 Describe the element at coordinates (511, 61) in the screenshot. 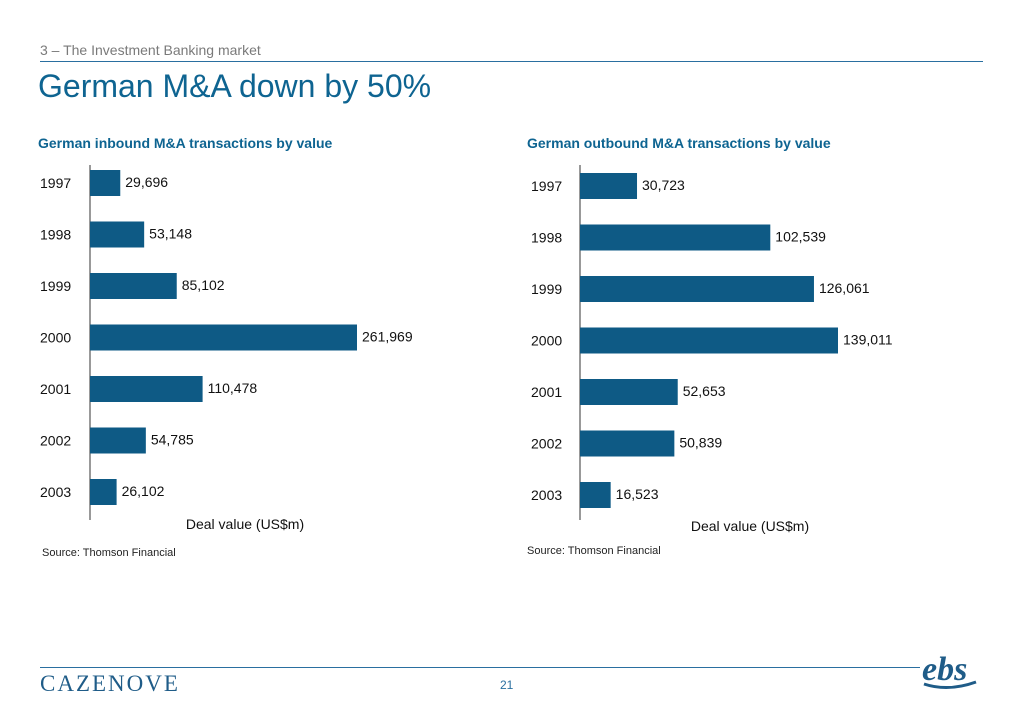

I see `header-divider` at that location.